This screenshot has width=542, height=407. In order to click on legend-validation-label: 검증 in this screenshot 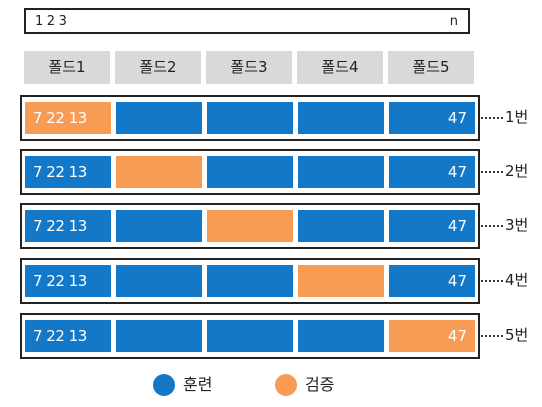, I will do `click(320, 384)`.